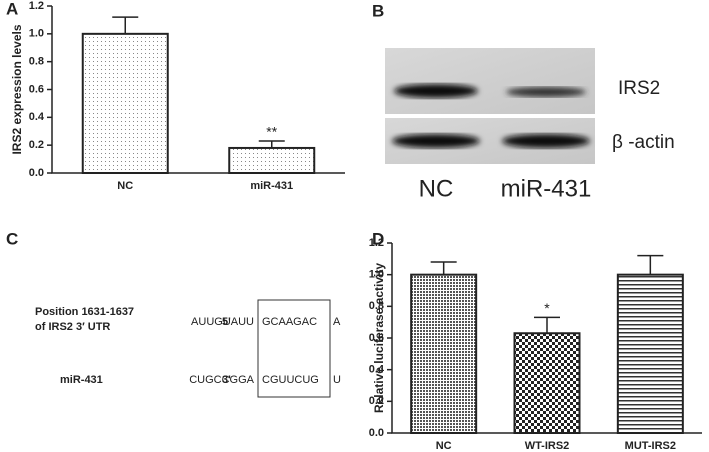  What do you see at coordinates (643, 142) in the screenshot?
I see `band-label: β -actin` at bounding box center [643, 142].